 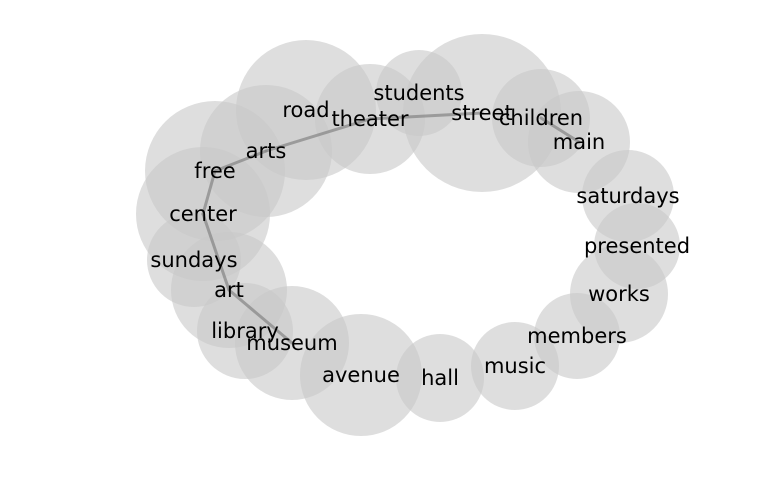 What do you see at coordinates (426, 116) in the screenshot?
I see `link-street-theater` at bounding box center [426, 116].